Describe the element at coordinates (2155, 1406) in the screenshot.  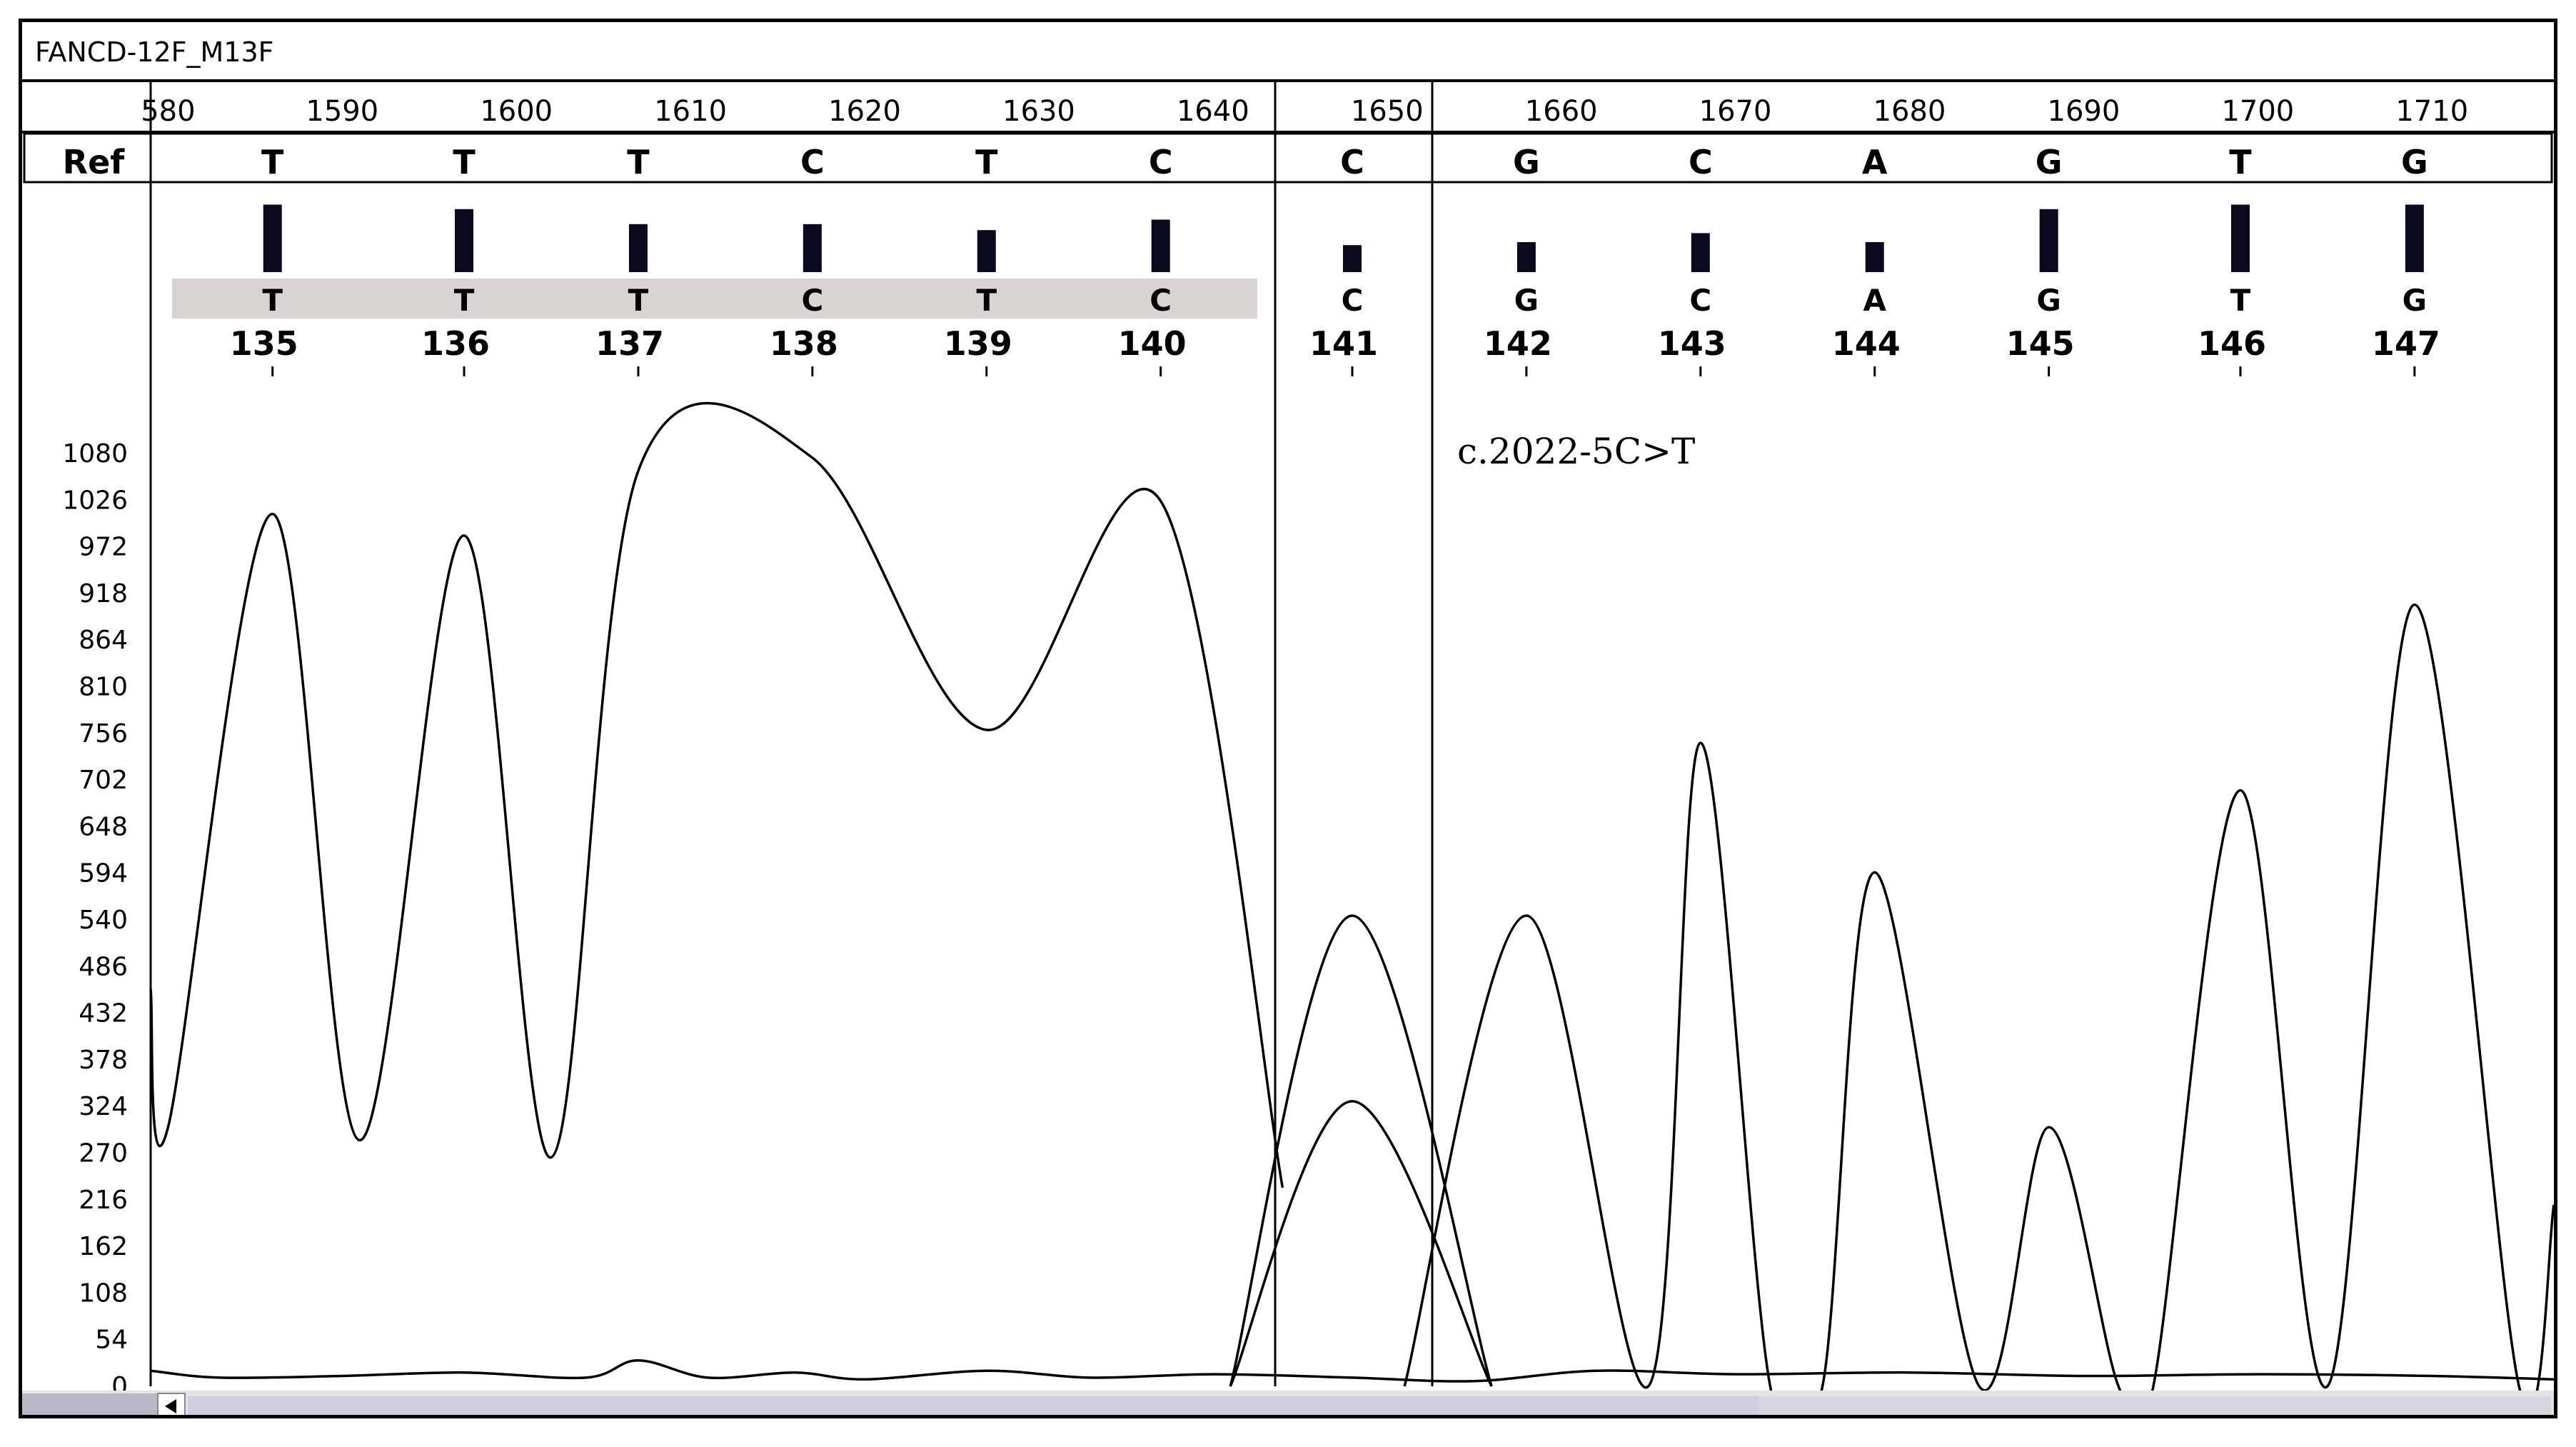
I see `scrollbar-track` at that location.